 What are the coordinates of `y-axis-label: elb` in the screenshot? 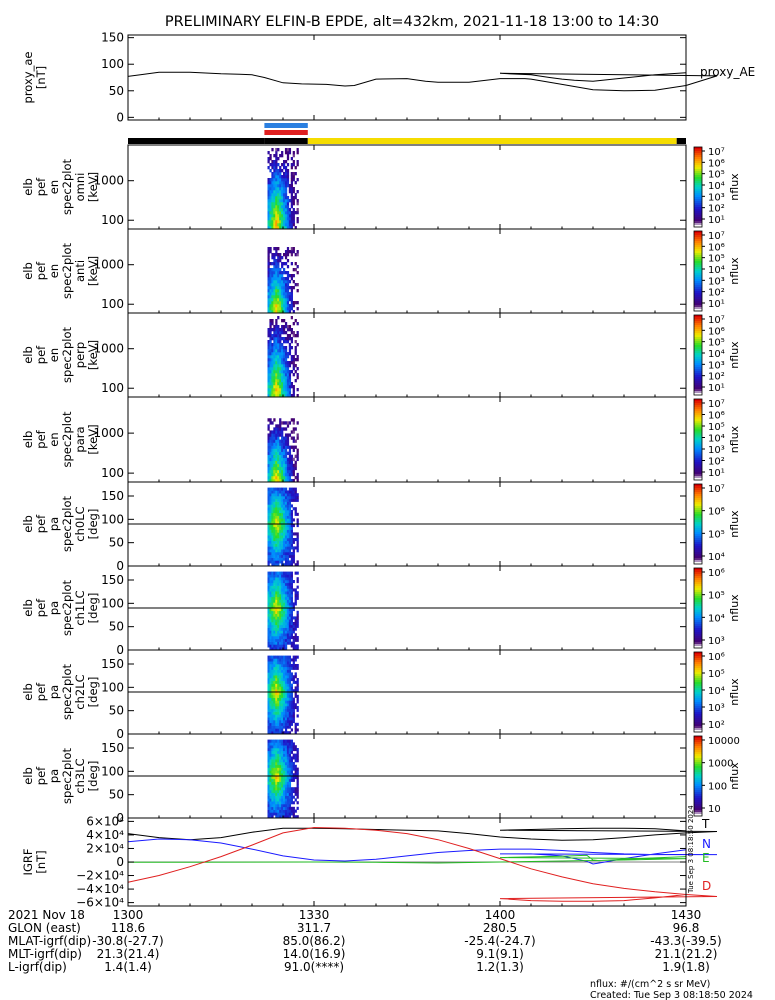 It's located at (28, 524).